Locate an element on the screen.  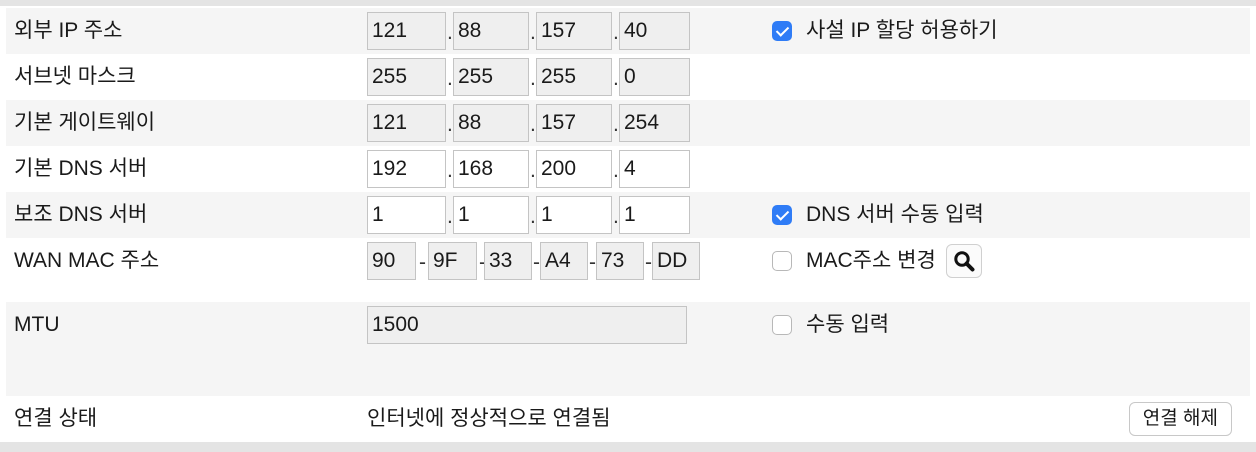
mtu-input: 1500 is located at coordinates (527, 325).